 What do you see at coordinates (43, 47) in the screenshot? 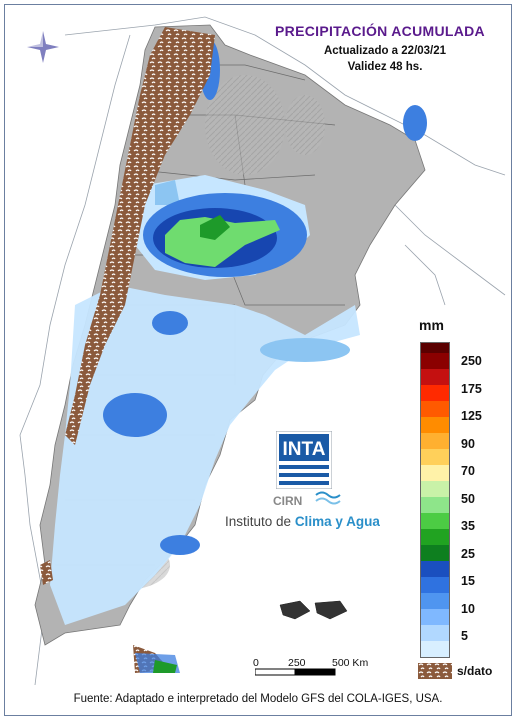
I see `compass-icon` at bounding box center [43, 47].